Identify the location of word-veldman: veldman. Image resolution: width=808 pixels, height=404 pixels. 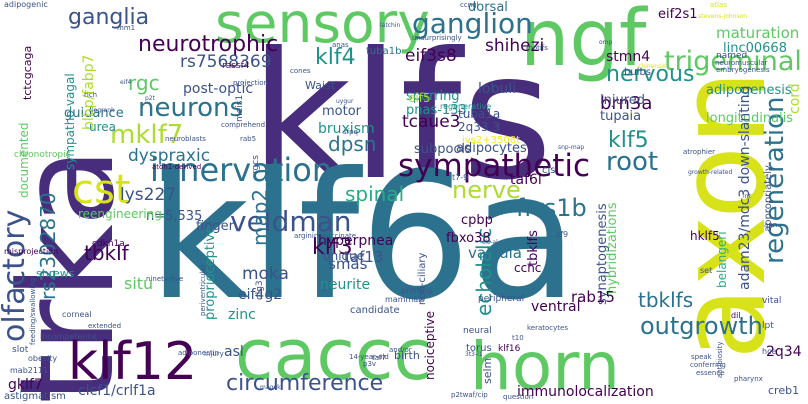
(291, 221).